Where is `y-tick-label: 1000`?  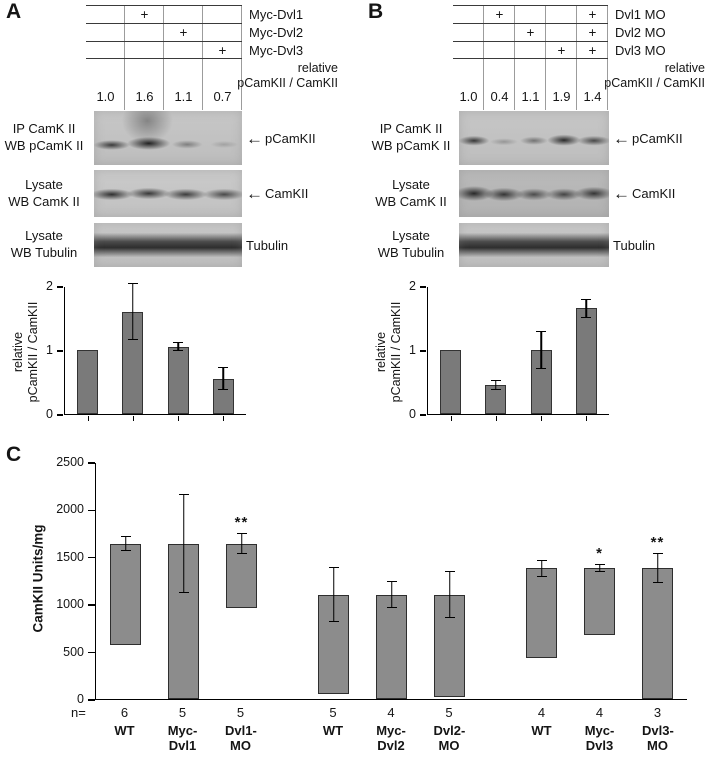
y-tick-label: 1000 is located at coordinates (70, 604).